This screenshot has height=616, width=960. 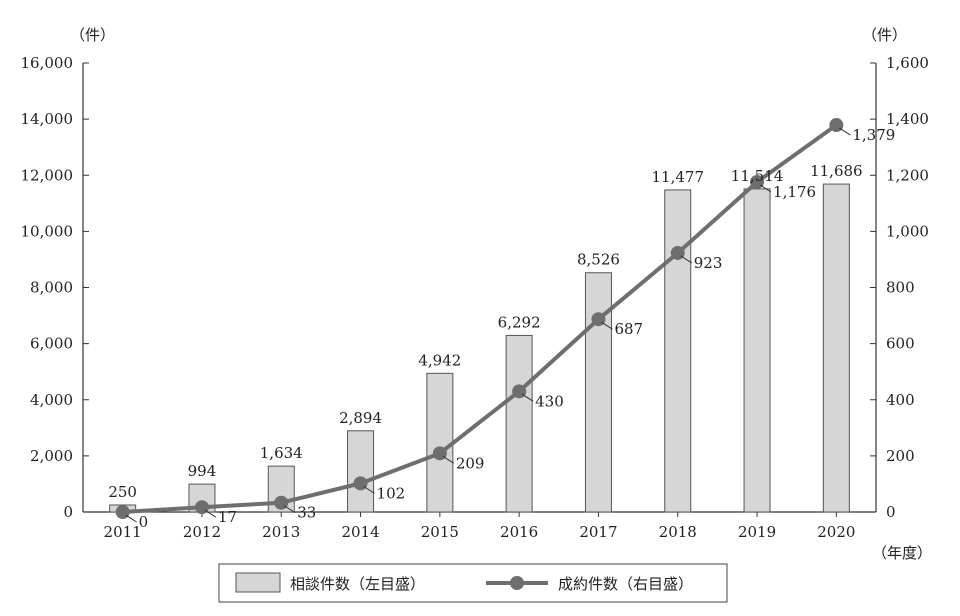 I want to click on left-tick-label: 12,000, so click(x=47, y=175).